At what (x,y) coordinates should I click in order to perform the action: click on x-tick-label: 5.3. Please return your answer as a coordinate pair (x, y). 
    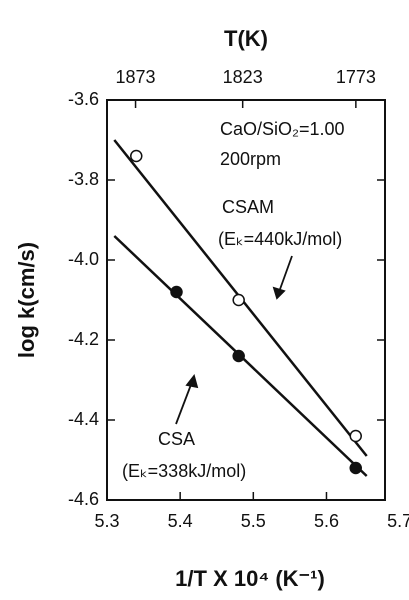
    Looking at the image, I should click on (106, 521).